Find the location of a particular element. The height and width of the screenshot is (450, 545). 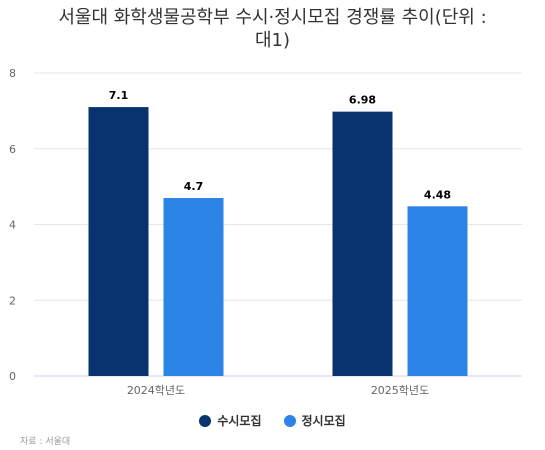

x-tick-label: 2025학년도 is located at coordinates (400, 390).